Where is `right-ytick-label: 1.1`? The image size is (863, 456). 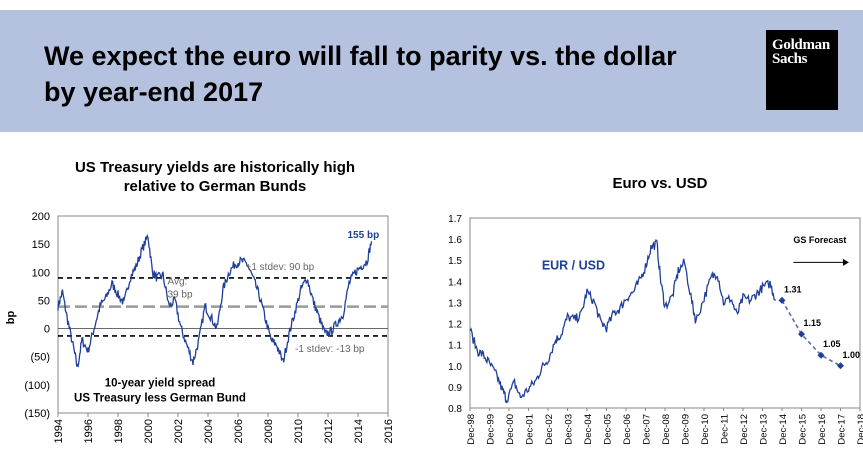 right-ytick-label: 1.1 is located at coordinates (455, 346).